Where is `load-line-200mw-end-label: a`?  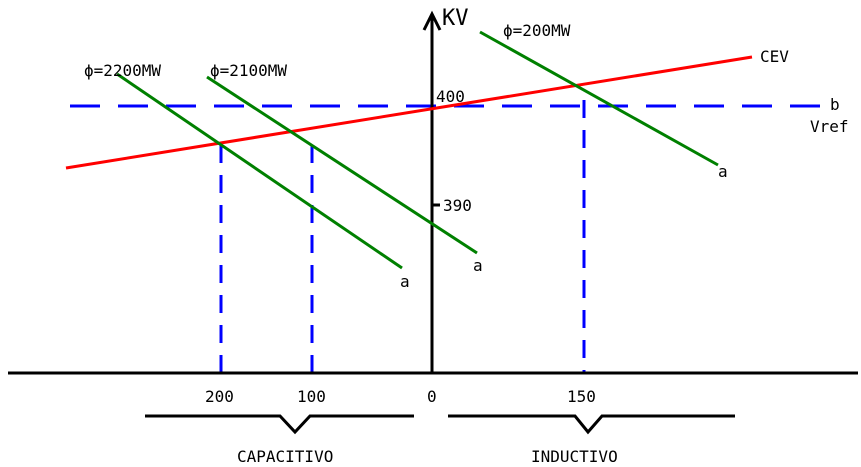
load-line-200mw-end-label: a is located at coordinates (723, 171).